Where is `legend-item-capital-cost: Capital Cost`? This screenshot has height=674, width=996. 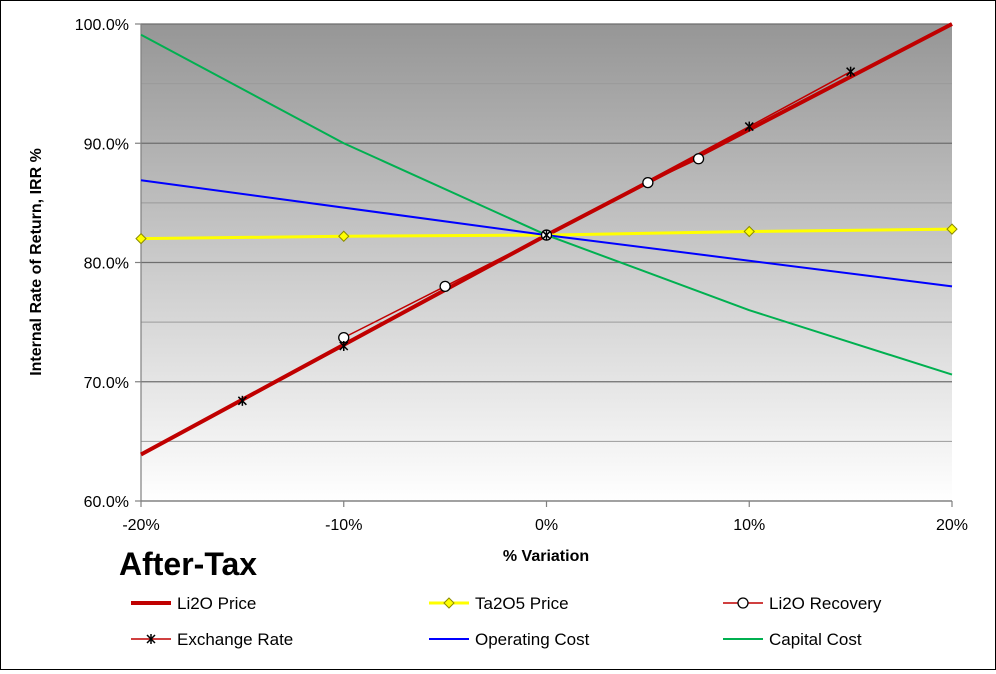
legend-item-capital-cost: Capital Cost is located at coordinates (792, 639).